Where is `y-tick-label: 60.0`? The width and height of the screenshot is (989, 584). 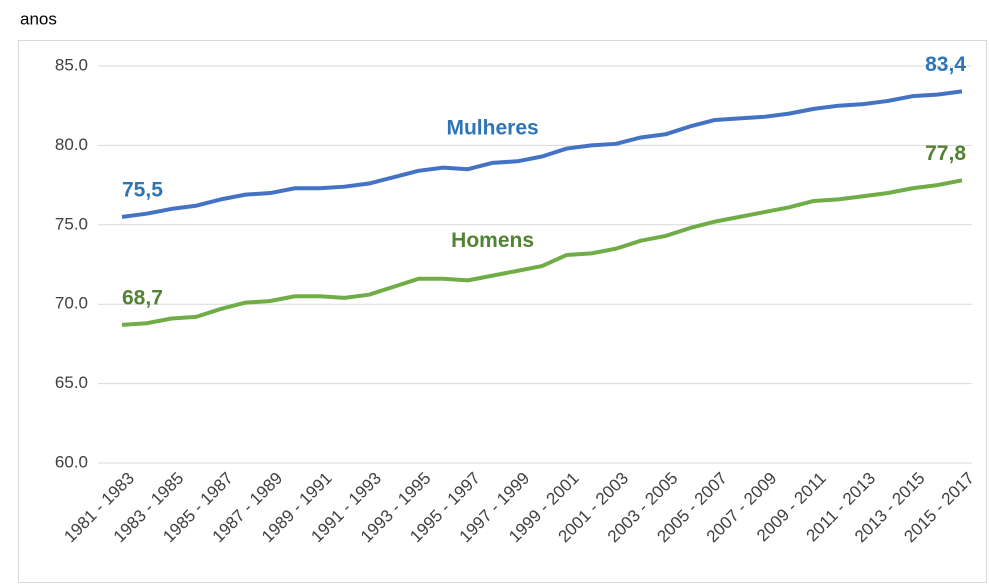
y-tick-label: 60.0 is located at coordinates (71, 461).